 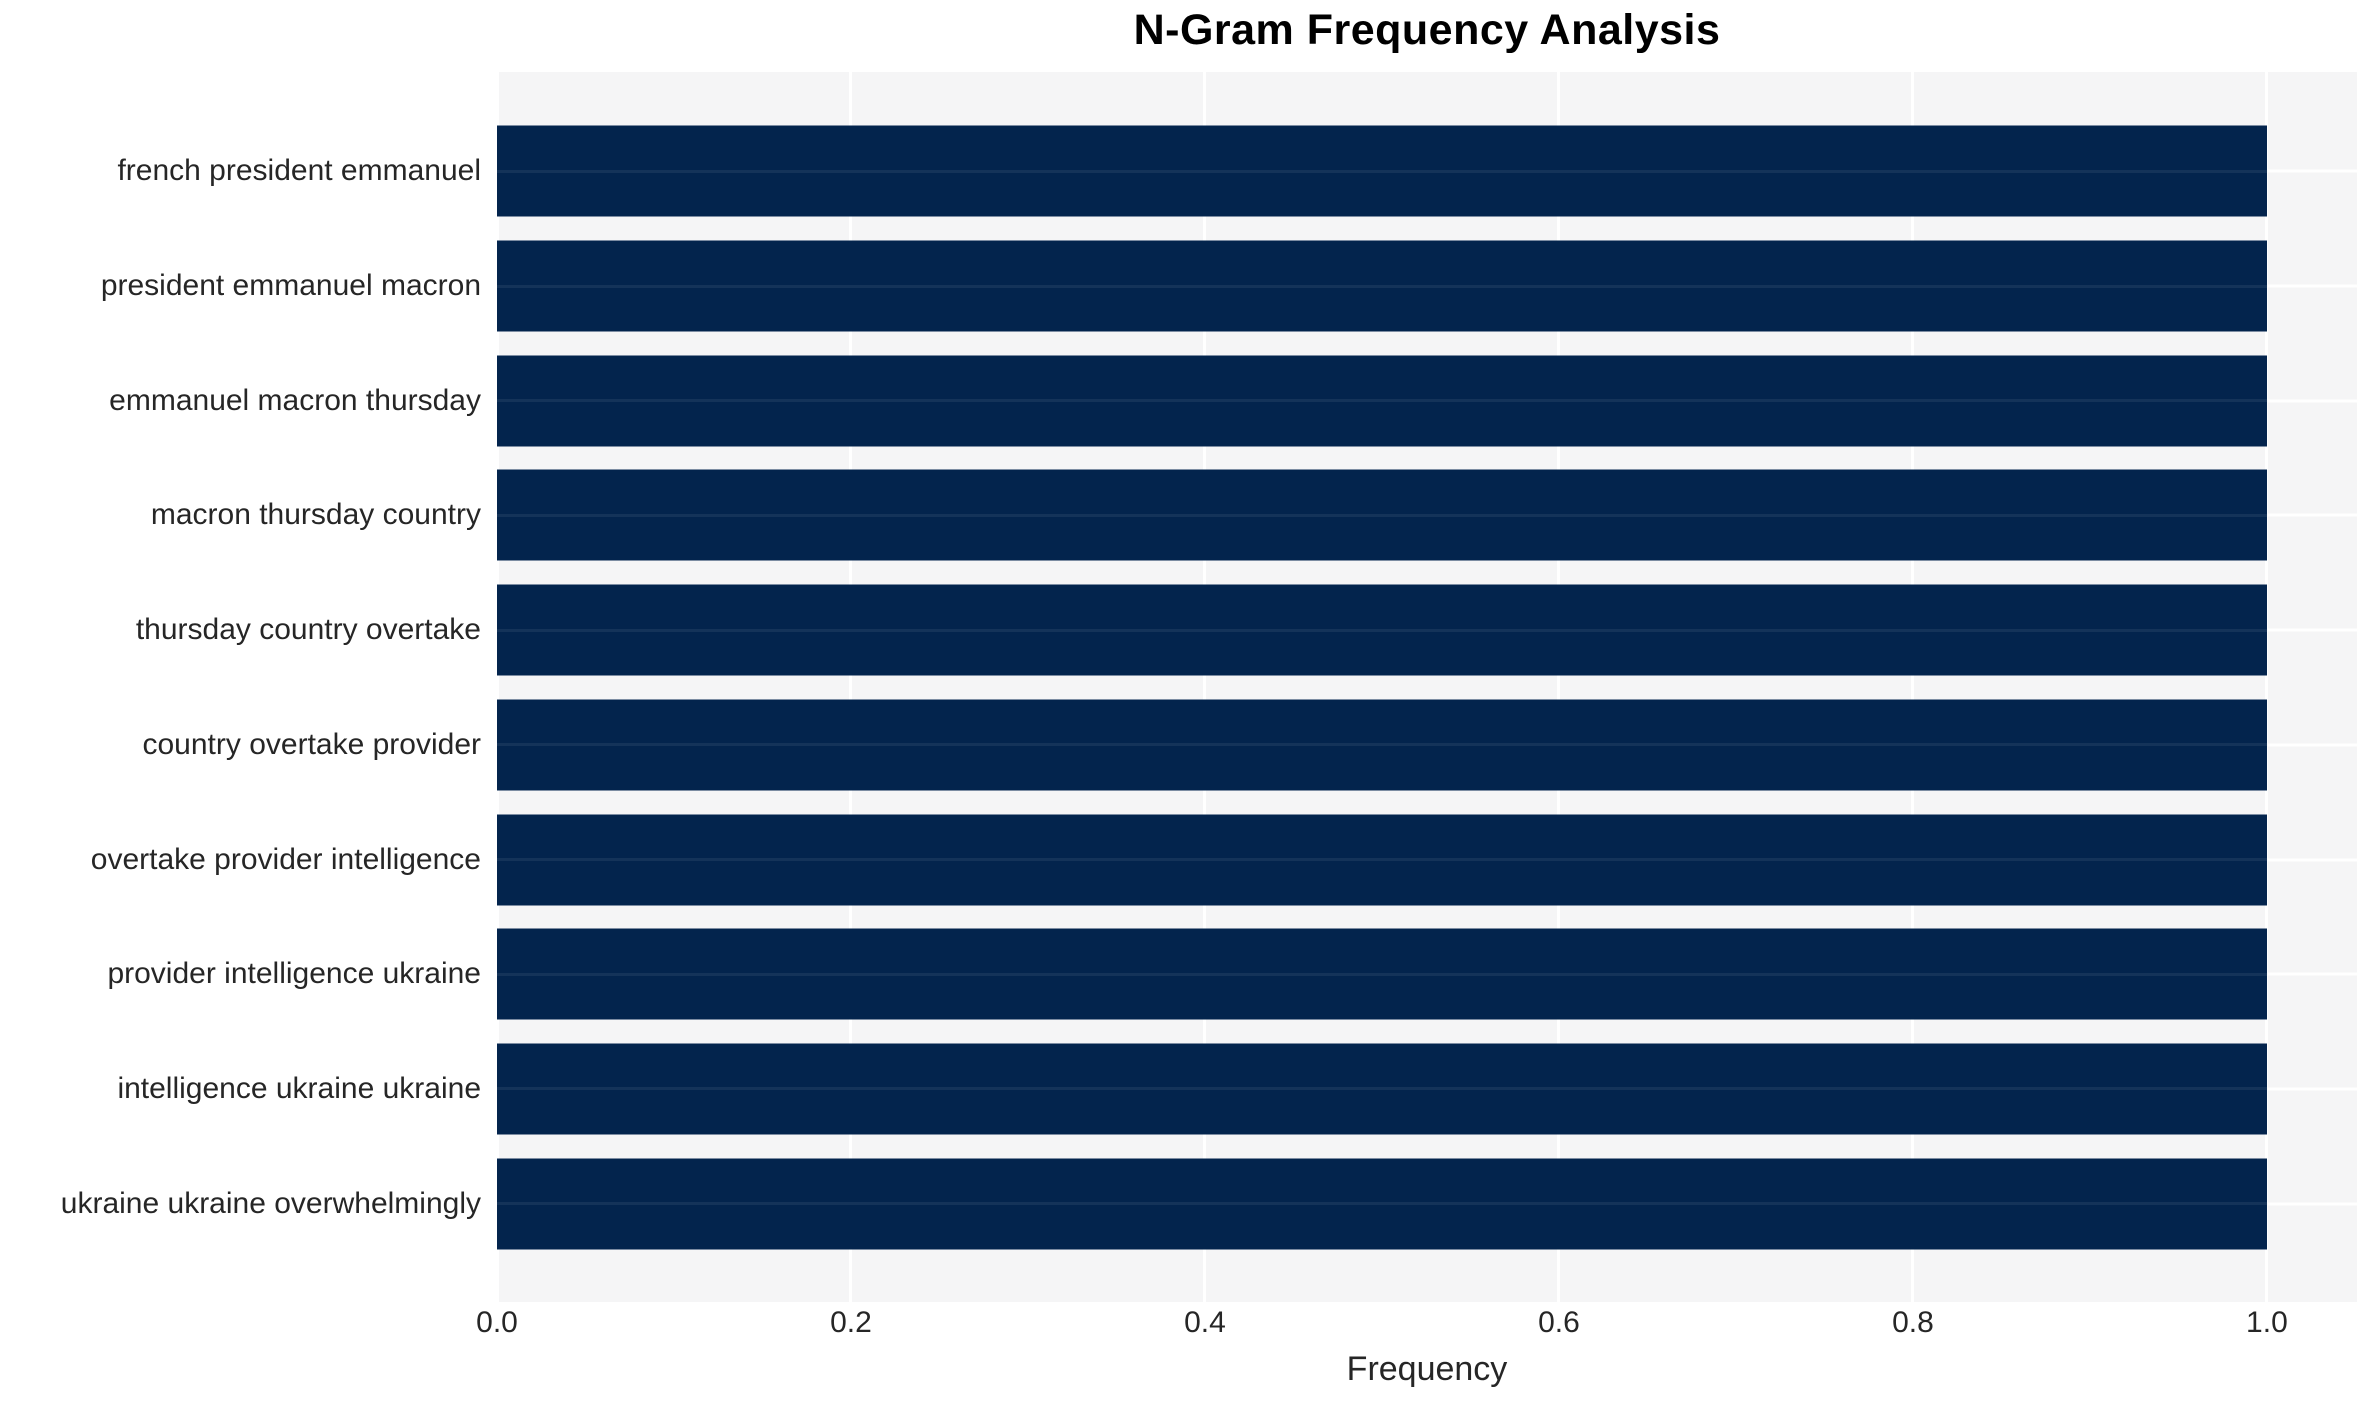 What do you see at coordinates (1427, 1369) in the screenshot?
I see `x-axis-label: Frequency` at bounding box center [1427, 1369].